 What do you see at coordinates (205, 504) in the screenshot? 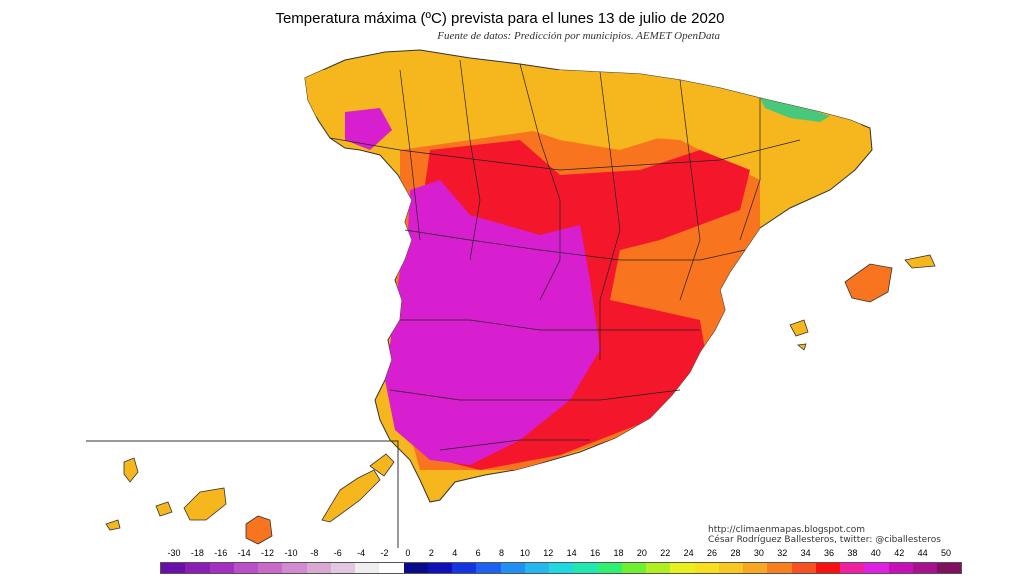
I see `island-tenerife` at bounding box center [205, 504].